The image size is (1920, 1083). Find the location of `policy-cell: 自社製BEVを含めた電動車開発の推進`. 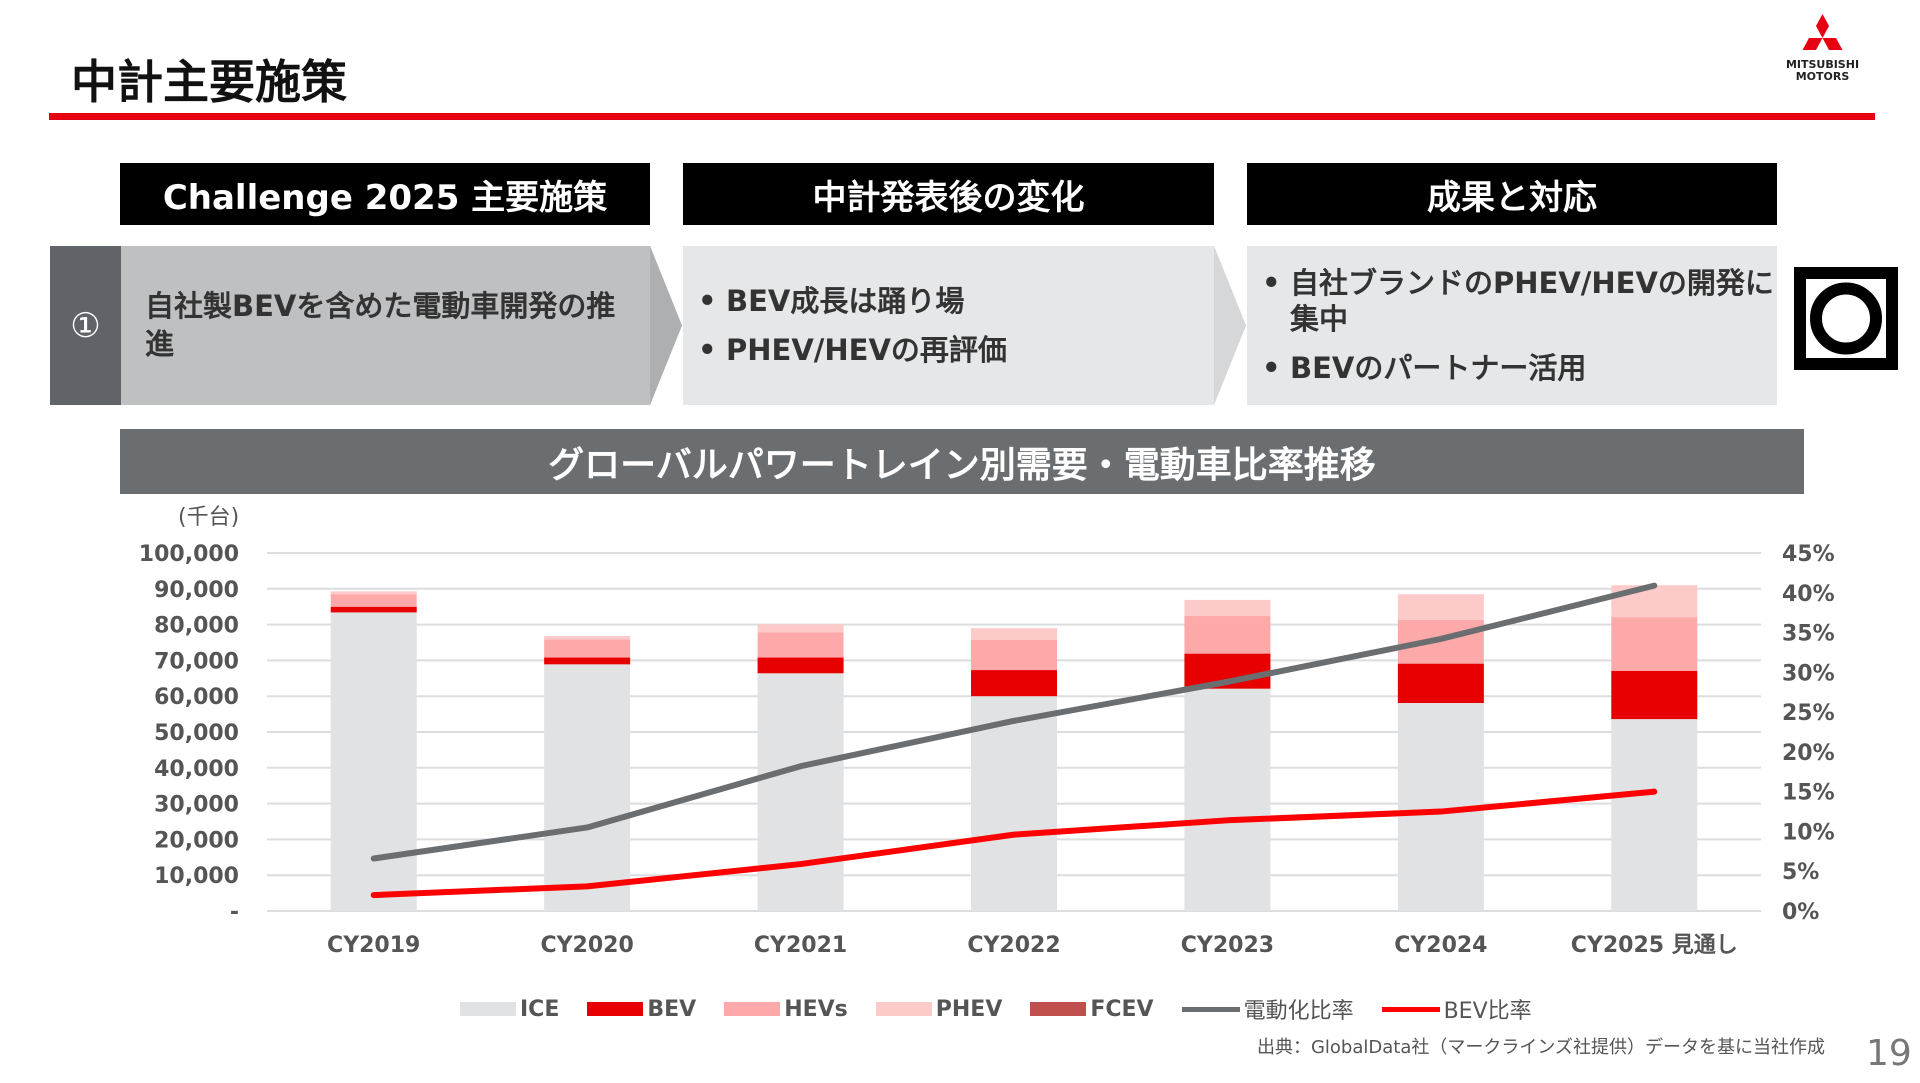

policy-cell: 自社製BEVを含めた電動車開発の推進 is located at coordinates (380, 324).